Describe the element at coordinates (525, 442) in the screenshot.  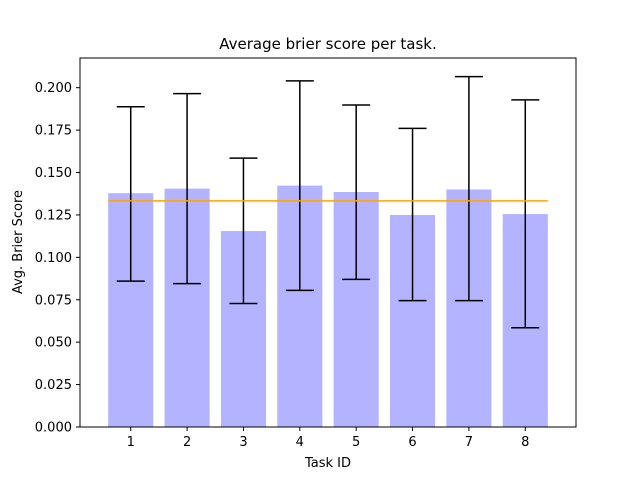
I see `x-tick-label: 8` at that location.